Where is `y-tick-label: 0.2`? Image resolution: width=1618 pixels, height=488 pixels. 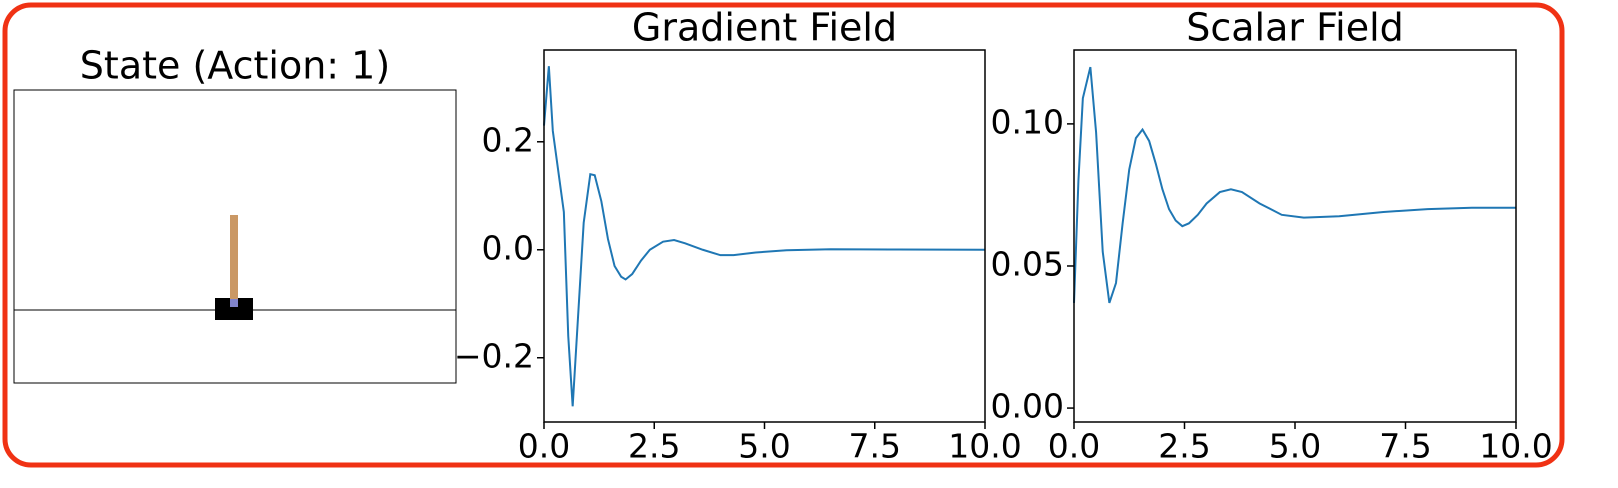 y-tick-label: 0.2 is located at coordinates (508, 139).